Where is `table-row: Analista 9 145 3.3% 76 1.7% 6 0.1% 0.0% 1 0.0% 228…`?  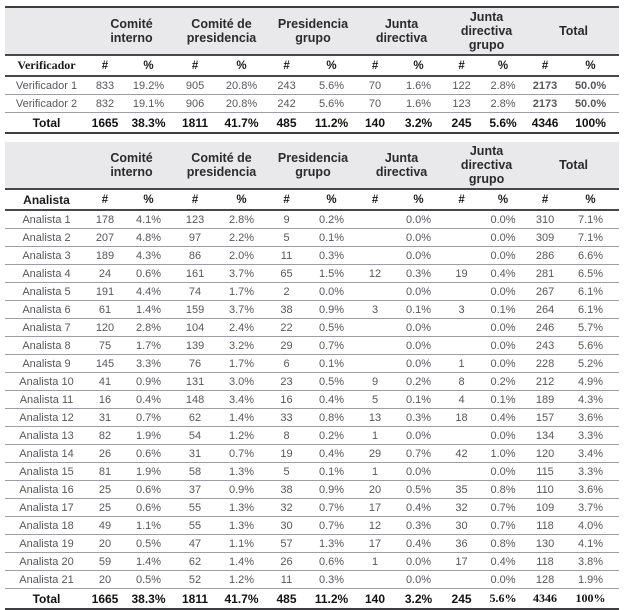 table-row: Analista 9 145 3.3% 76 1.7% 6 0.1% 0.0% 1 0.0% 228… is located at coordinates (312, 363).